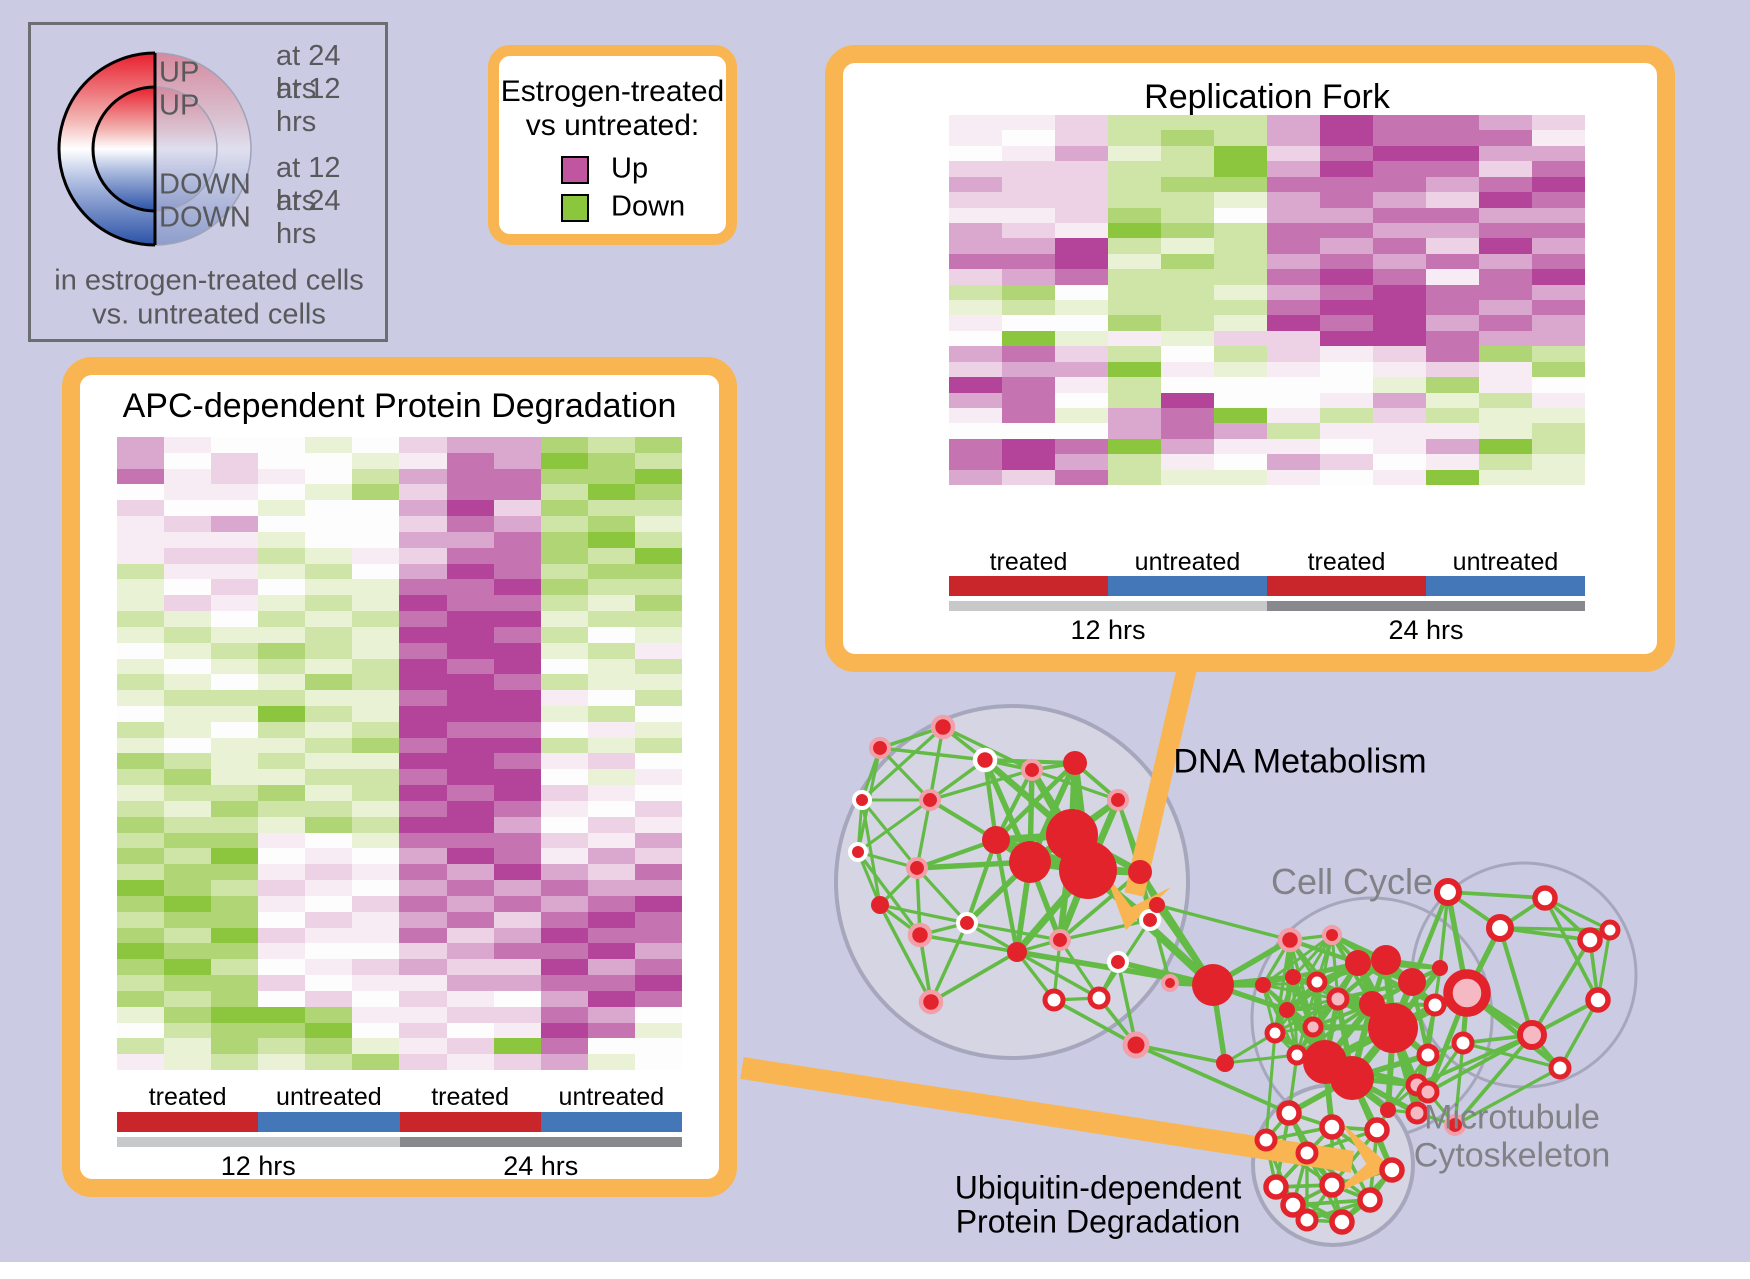 Image resolution: width=1750 pixels, height=1279 pixels. Describe the element at coordinates (205, 184) in the screenshot. I see `down-12-word: DOWN` at that location.